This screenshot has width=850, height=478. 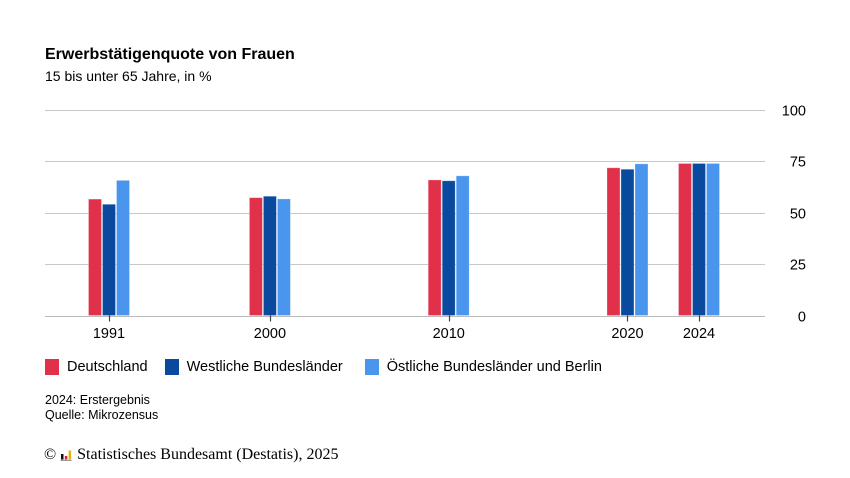 What do you see at coordinates (208, 454) in the screenshot?
I see `copyright-text: Statistisches Bundesamt (Destatis), 2025` at bounding box center [208, 454].